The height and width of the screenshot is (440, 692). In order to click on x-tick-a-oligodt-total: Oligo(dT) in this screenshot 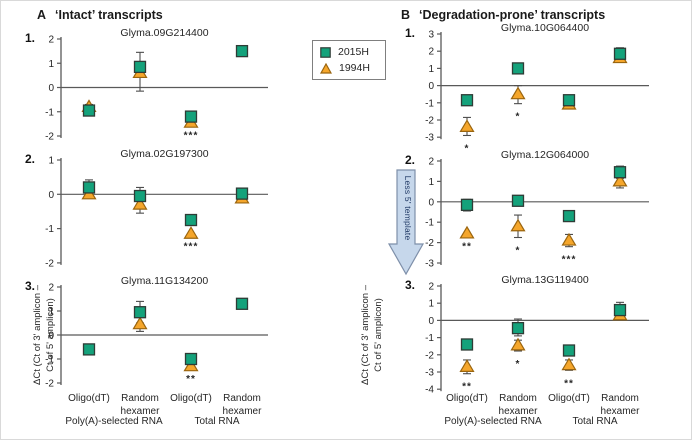, I will do `click(191, 398)`.